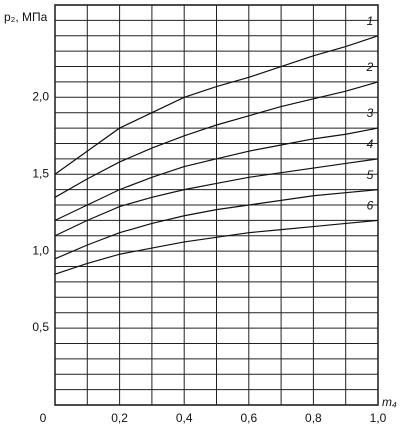 The image size is (411, 431). I want to click on curve-label: 1, so click(370, 21).